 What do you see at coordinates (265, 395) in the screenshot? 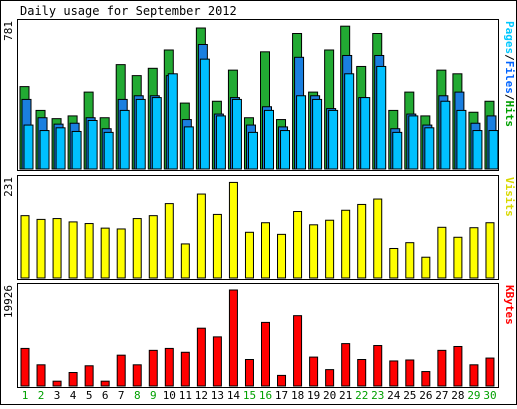
I see `day-label-16: 16` at bounding box center [265, 395].